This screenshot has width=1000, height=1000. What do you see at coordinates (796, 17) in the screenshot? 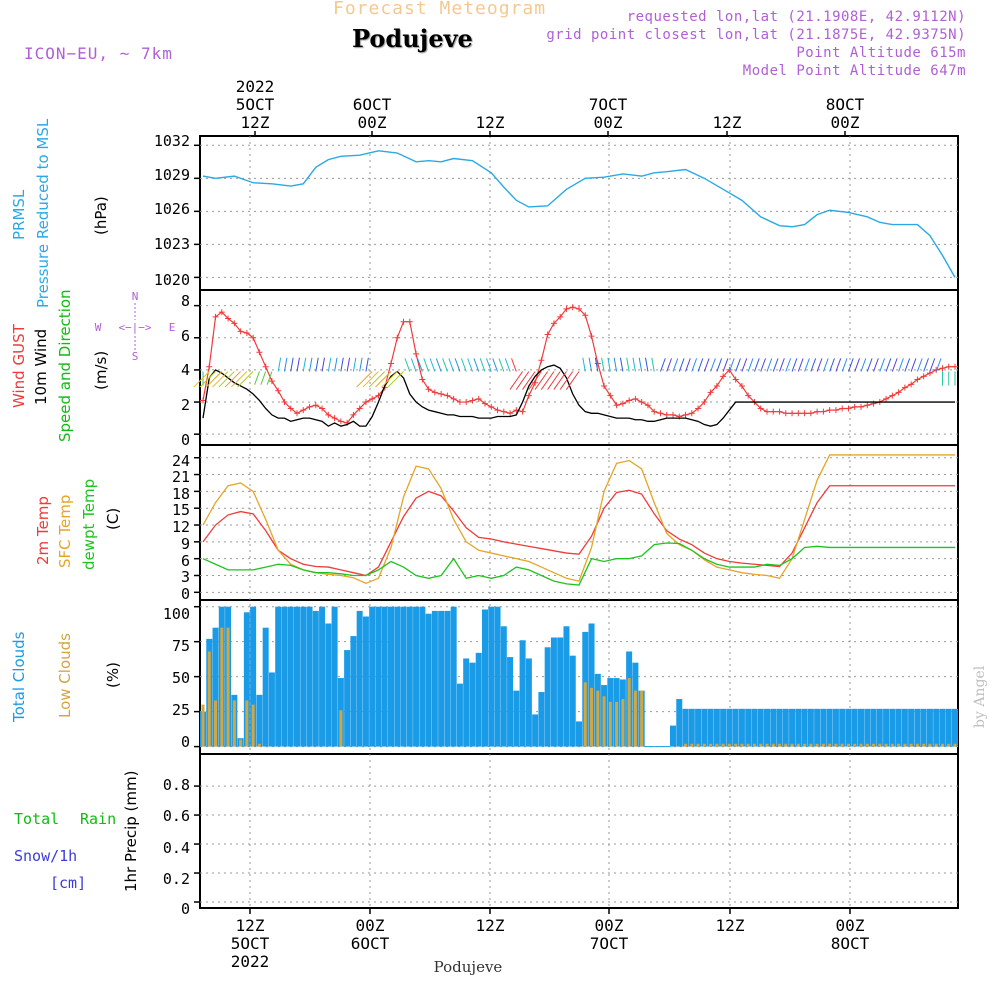
I see `requested-coords: requested lon,lat (21.1908E, 42.9112N)` at bounding box center [796, 17].